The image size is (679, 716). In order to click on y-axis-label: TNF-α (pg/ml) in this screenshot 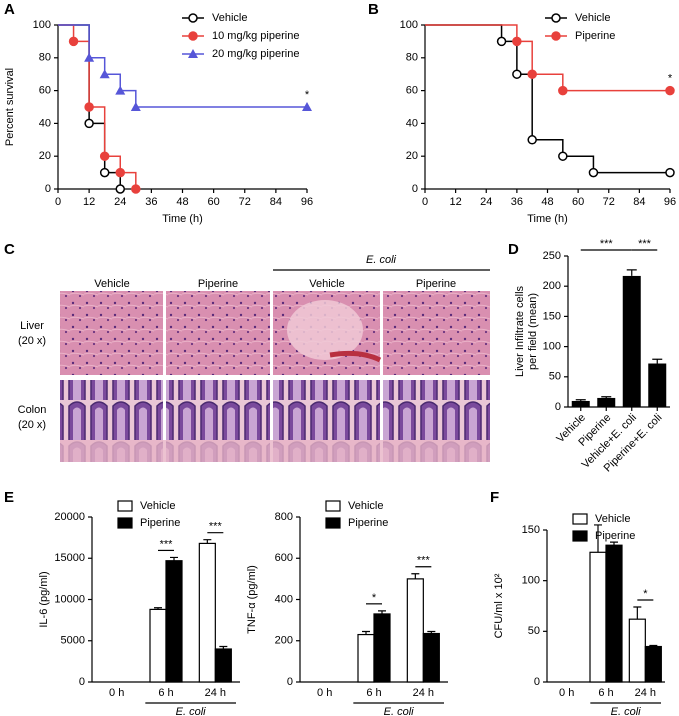, I will do `click(252, 599)`.